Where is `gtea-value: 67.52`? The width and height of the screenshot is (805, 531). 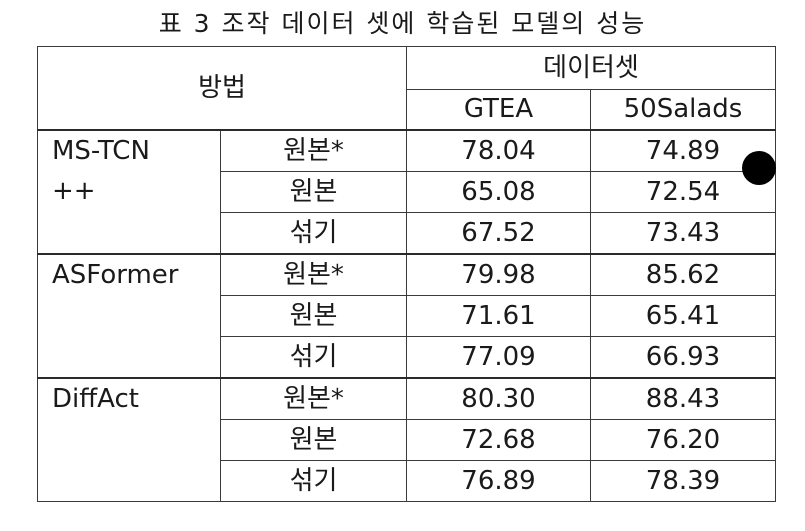 gtea-value: 67.52 is located at coordinates (498, 233).